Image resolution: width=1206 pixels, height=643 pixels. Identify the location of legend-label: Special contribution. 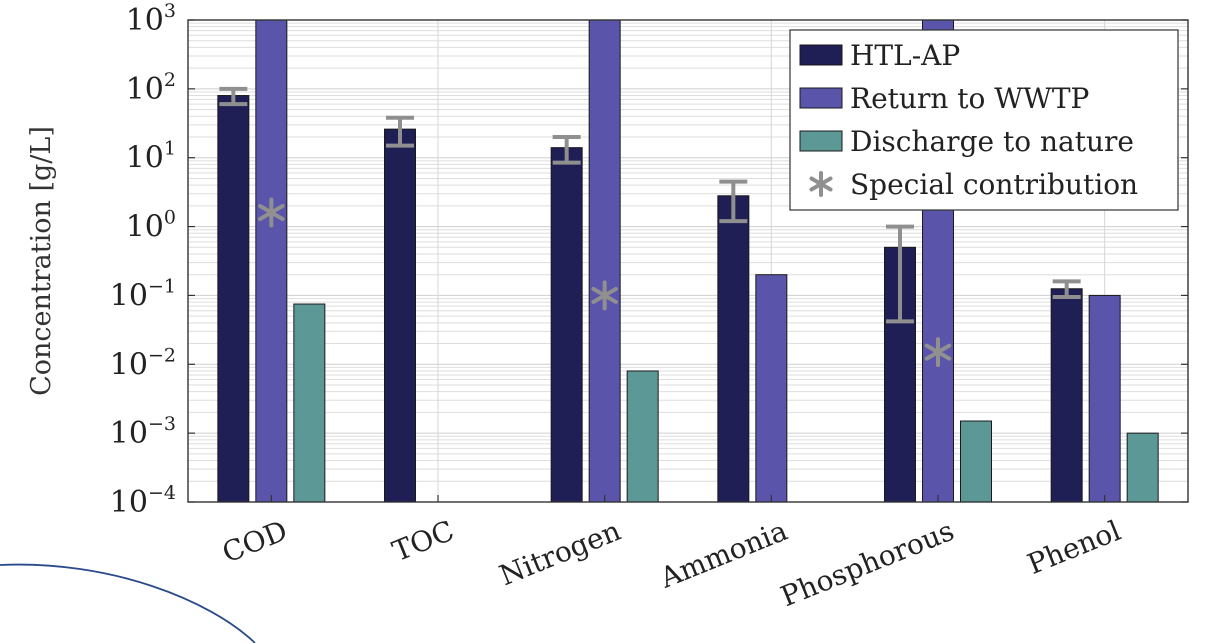
(994, 184).